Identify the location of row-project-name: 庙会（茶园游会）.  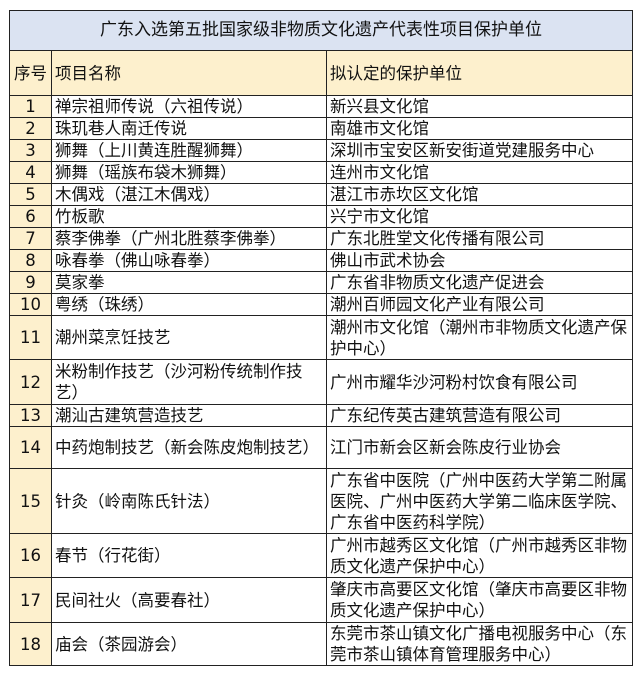
(189, 644).